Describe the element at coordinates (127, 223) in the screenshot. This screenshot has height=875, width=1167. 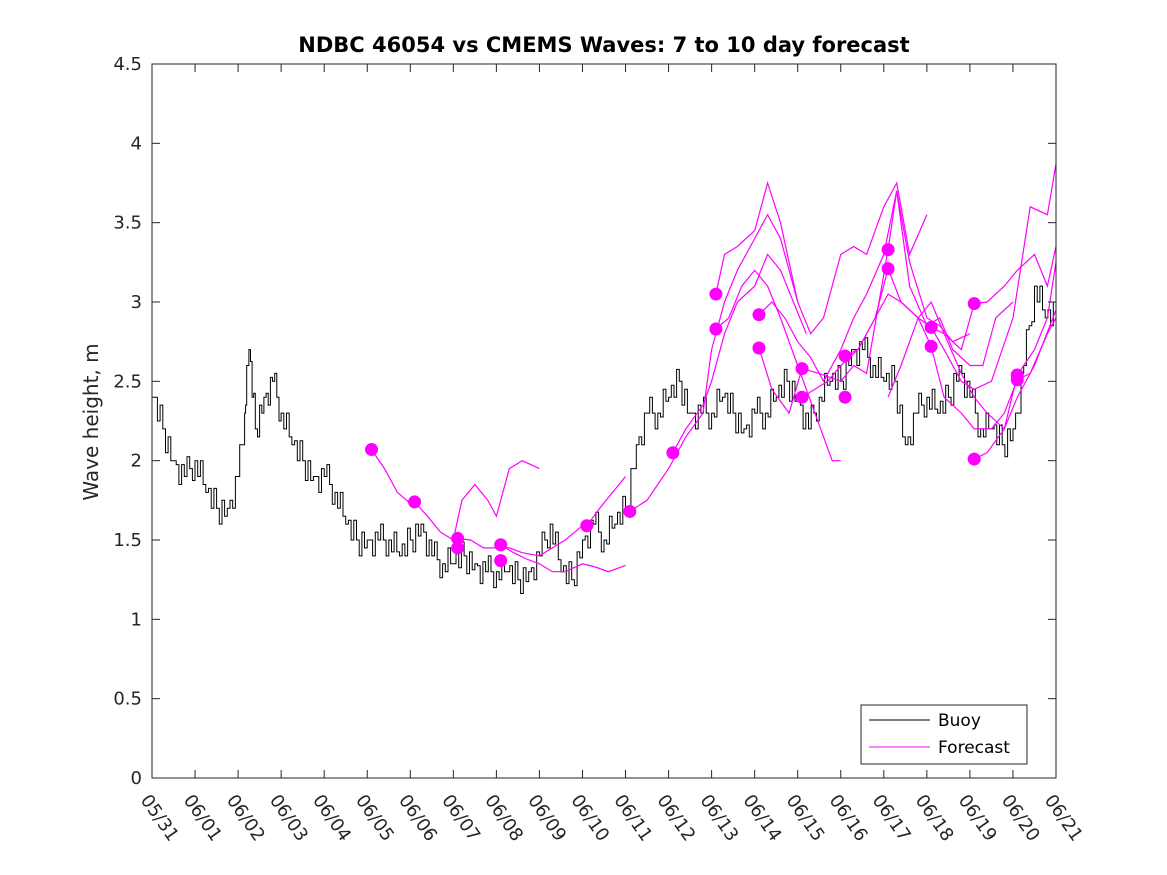
I see `y-tick-label: 3.5` at that location.